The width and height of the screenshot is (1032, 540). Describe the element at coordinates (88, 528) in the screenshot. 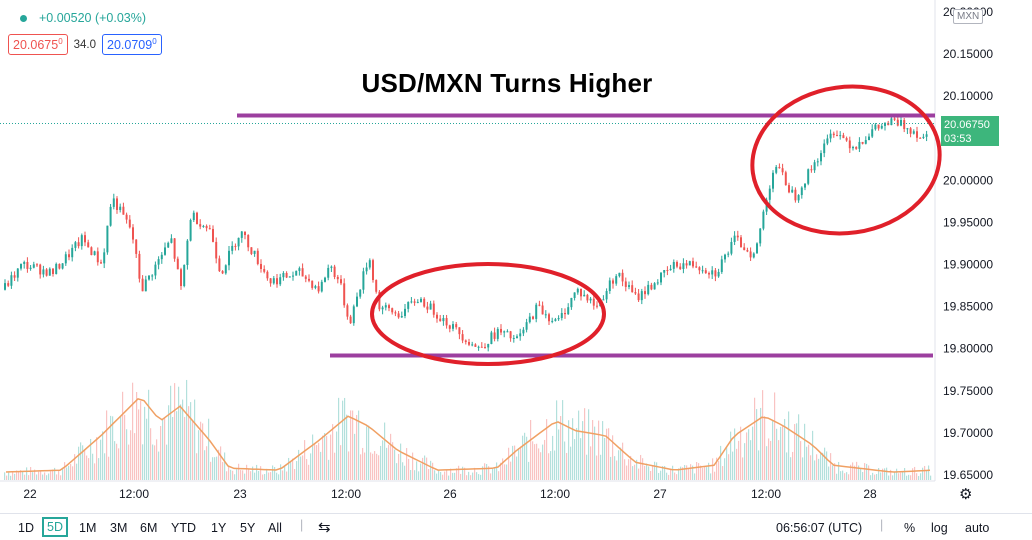

I see `tf-1m: 1M` at that location.